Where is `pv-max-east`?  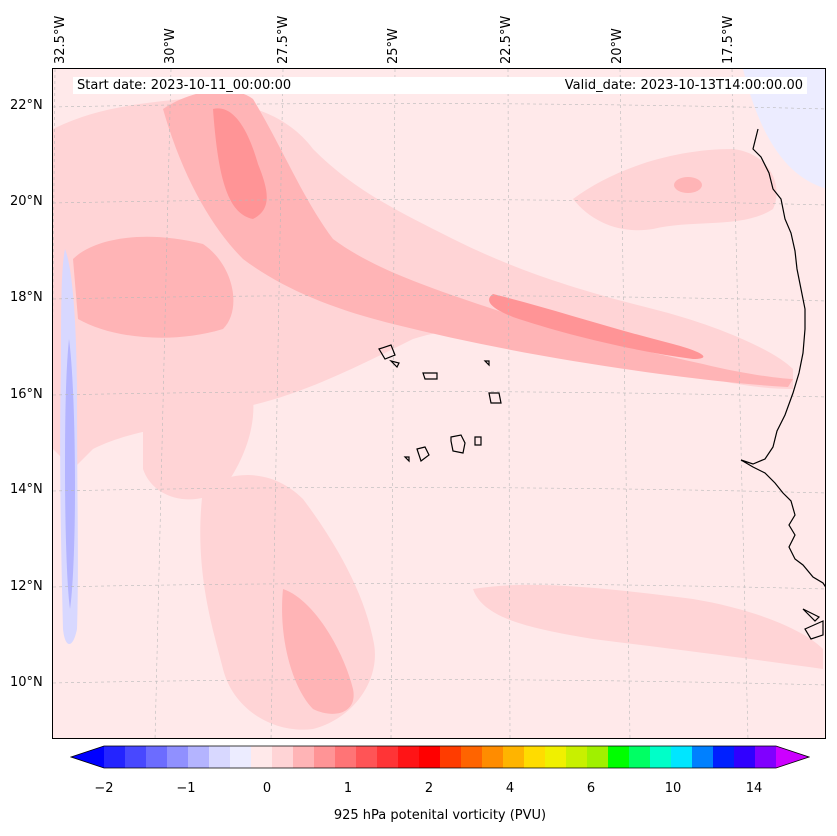
pv-max-east is located at coordinates (688, 185).